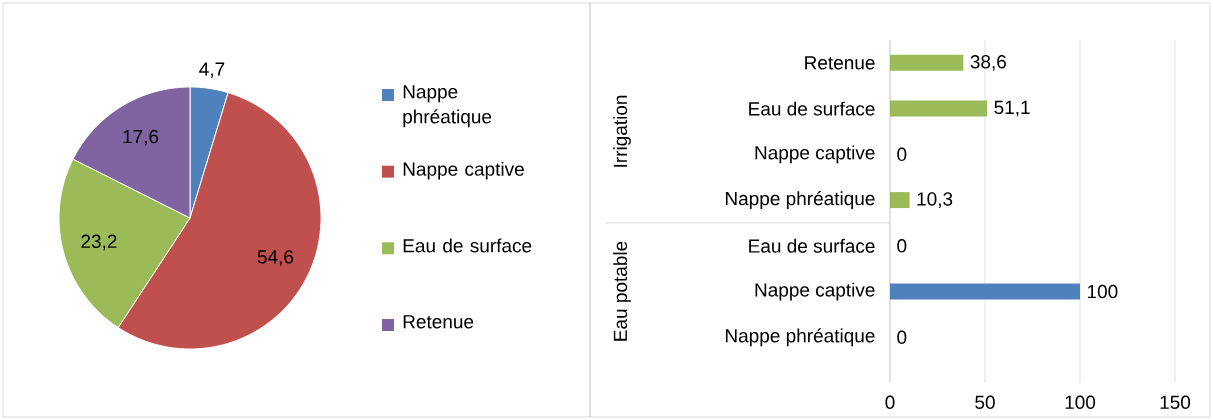  What do you see at coordinates (212, 70) in the screenshot?
I see `data-label: 4,7` at bounding box center [212, 70].